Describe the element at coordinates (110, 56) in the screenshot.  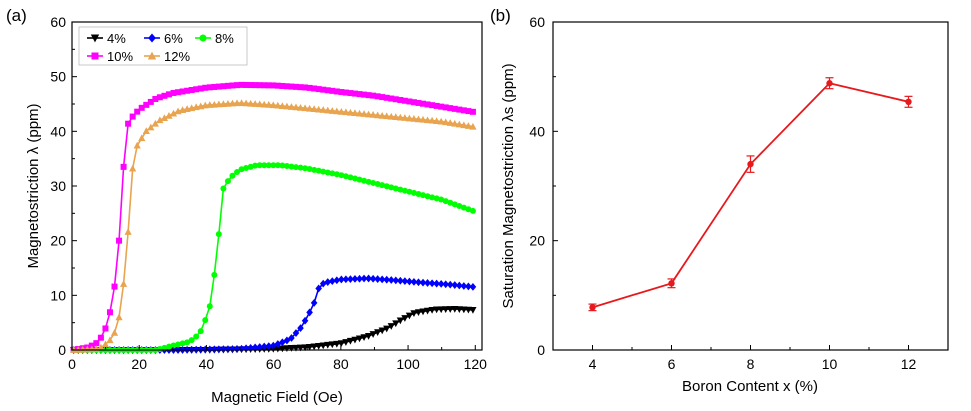
I see `legend-item: 10%` at that location.